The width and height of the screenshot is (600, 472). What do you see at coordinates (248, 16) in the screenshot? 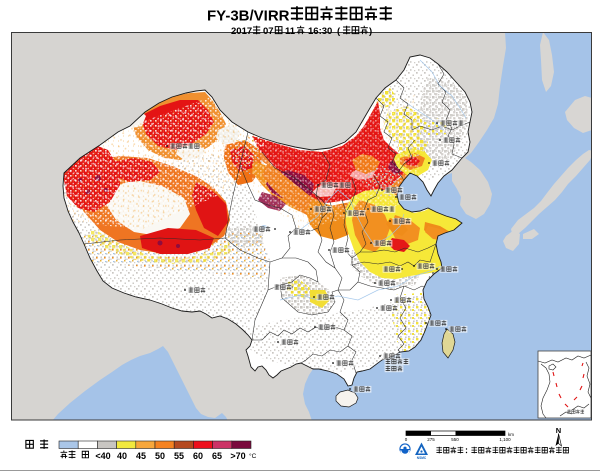
I see `svg-text: FY-3B/VIRR` at bounding box center [248, 16].